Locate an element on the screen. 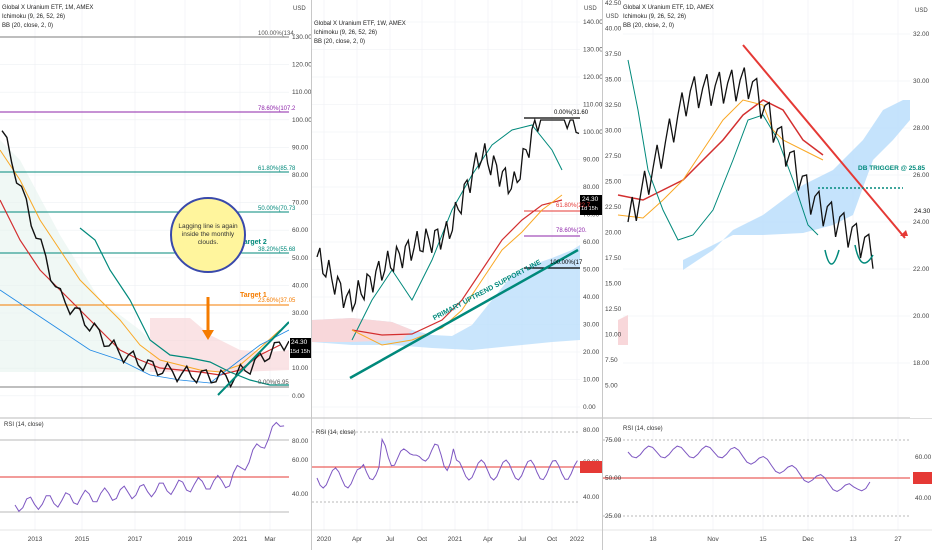  rsi-left-tick-label: 75.00 is located at coordinates (613, 440).